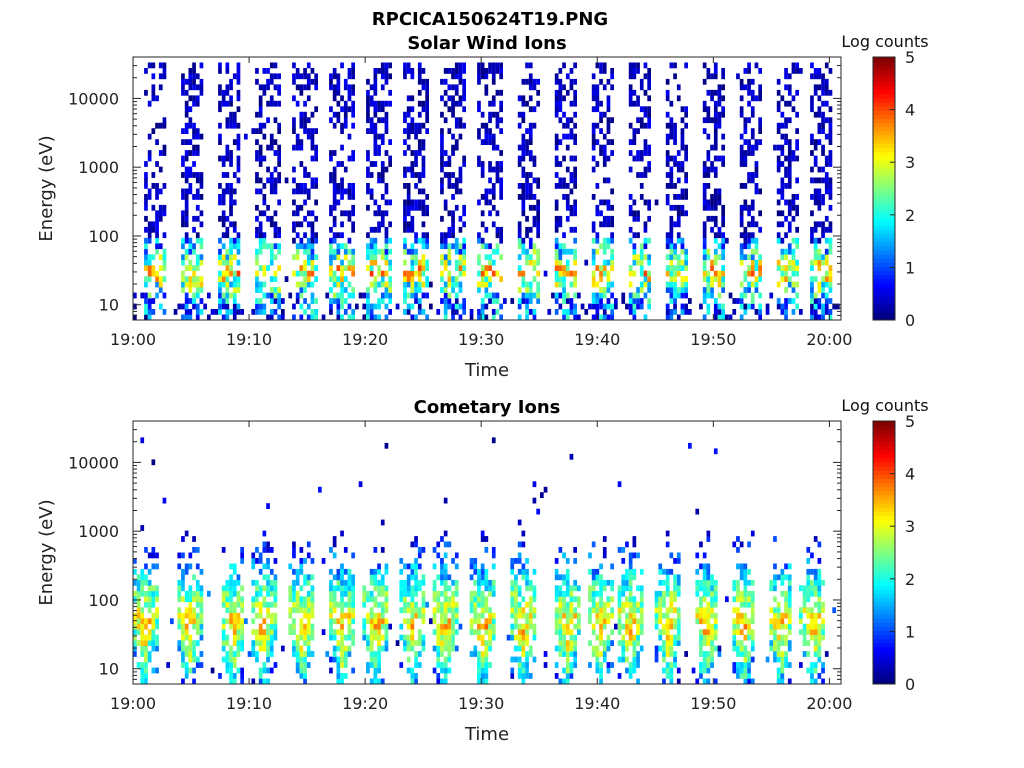 This screenshot has height=768, width=1024. Describe the element at coordinates (486, 370) in the screenshot. I see `x-axis-label: Time` at that location.